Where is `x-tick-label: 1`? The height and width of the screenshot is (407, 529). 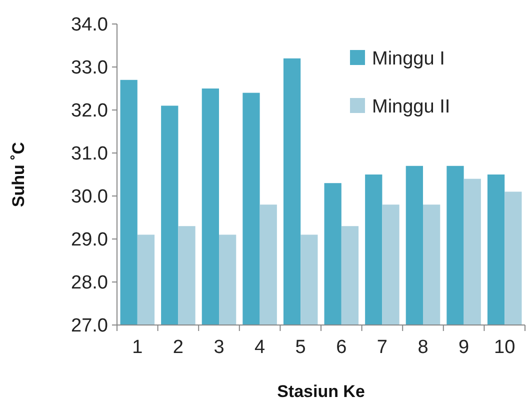 x-tick-label: 1 is located at coordinates (137, 347).